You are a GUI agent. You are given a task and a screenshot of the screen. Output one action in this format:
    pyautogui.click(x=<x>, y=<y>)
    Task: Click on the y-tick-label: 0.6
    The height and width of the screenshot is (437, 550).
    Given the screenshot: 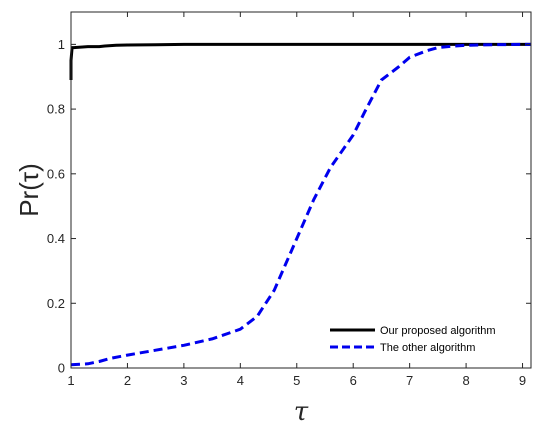 What is the action you would take?
    pyautogui.click(x=56, y=173)
    